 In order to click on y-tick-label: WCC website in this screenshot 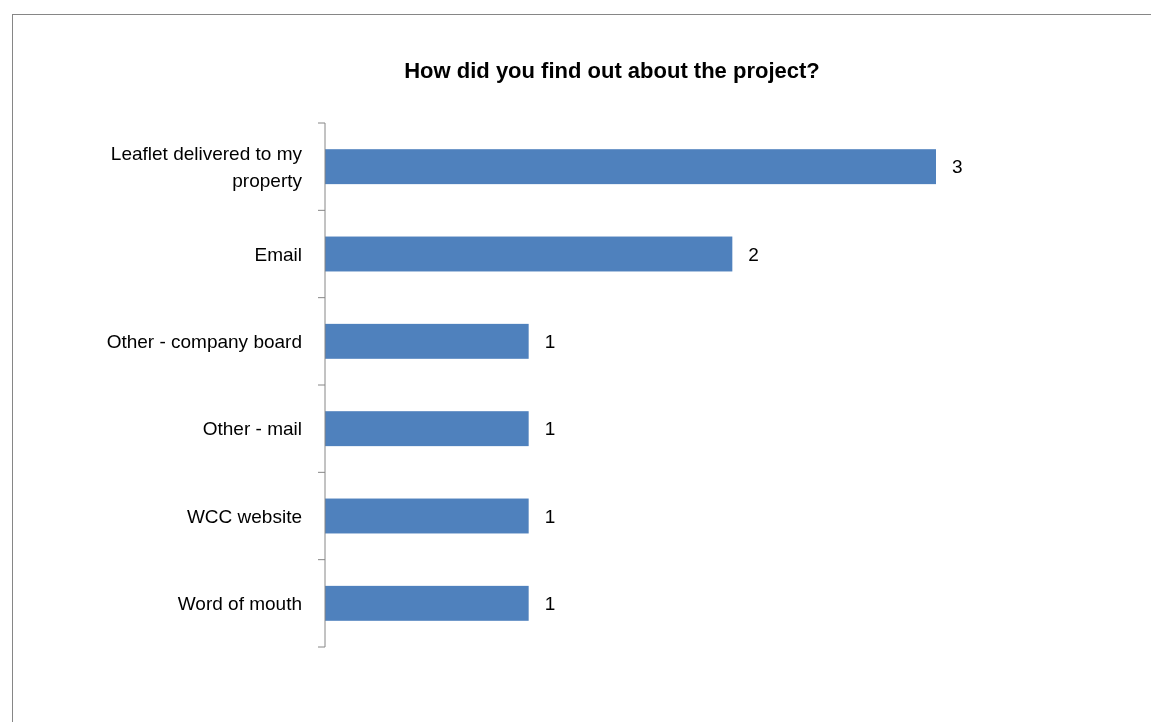, I will do `click(244, 516)`.